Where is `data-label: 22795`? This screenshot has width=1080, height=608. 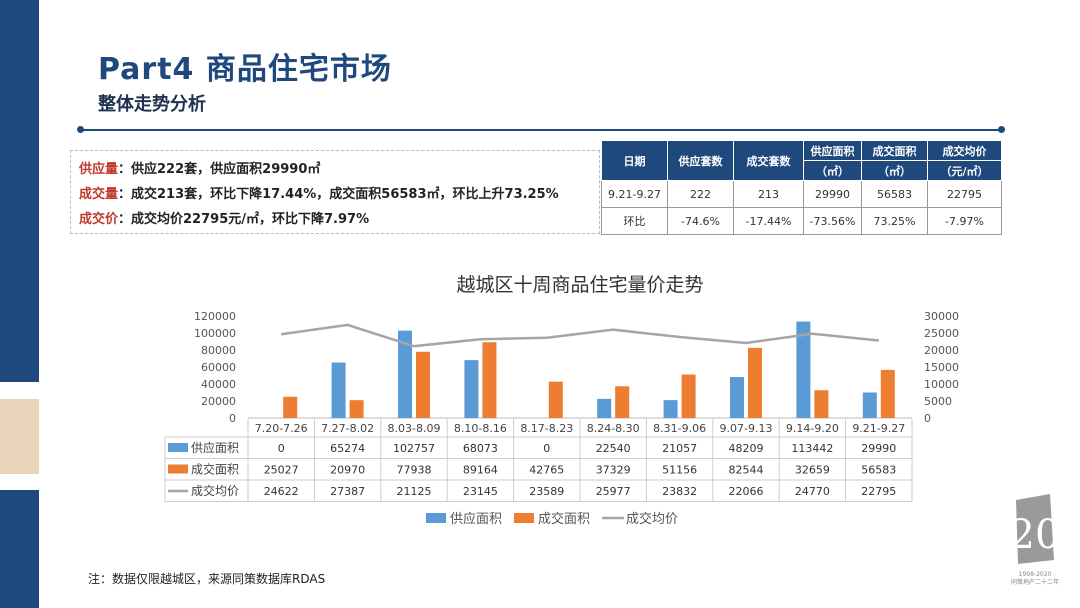 data-label: 22795 is located at coordinates (878, 491).